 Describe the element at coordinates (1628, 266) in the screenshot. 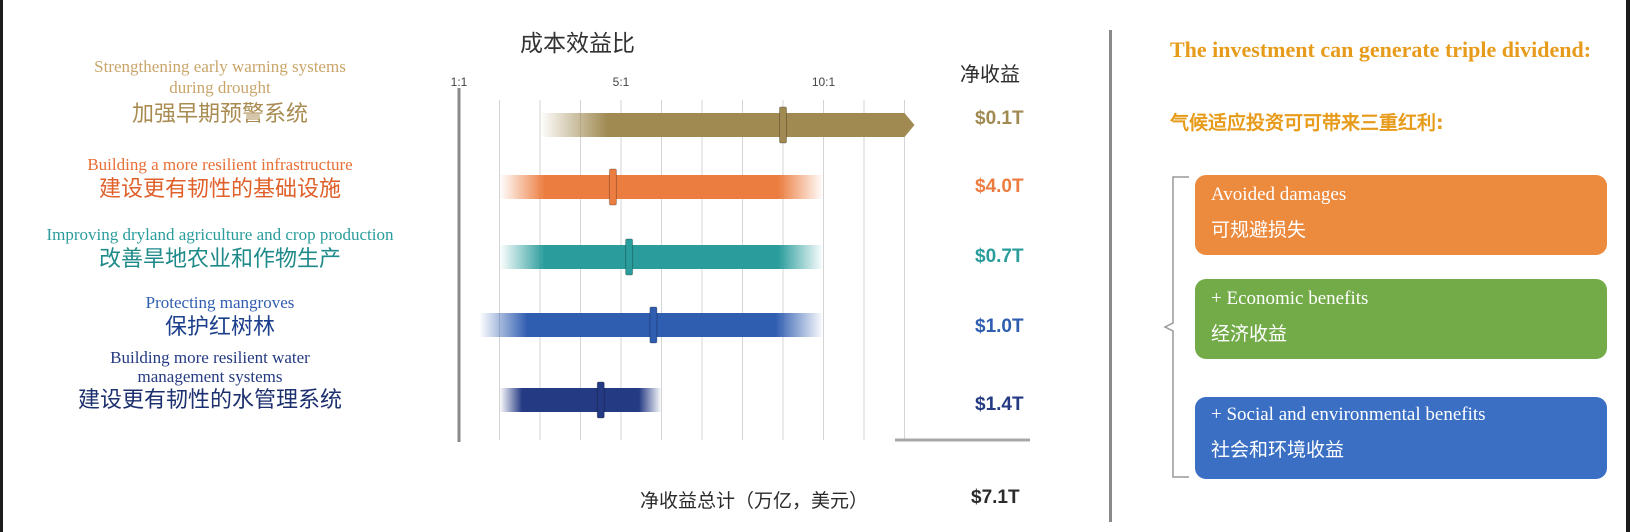

I see `frame-right-edge` at that location.